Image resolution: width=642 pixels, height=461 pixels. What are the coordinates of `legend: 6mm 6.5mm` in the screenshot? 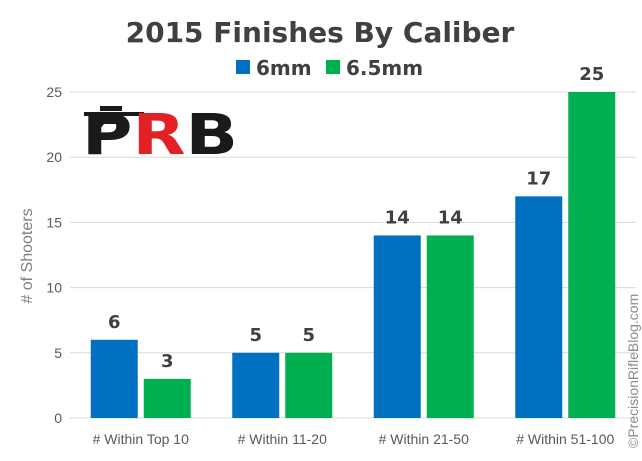 It's located at (329, 68).